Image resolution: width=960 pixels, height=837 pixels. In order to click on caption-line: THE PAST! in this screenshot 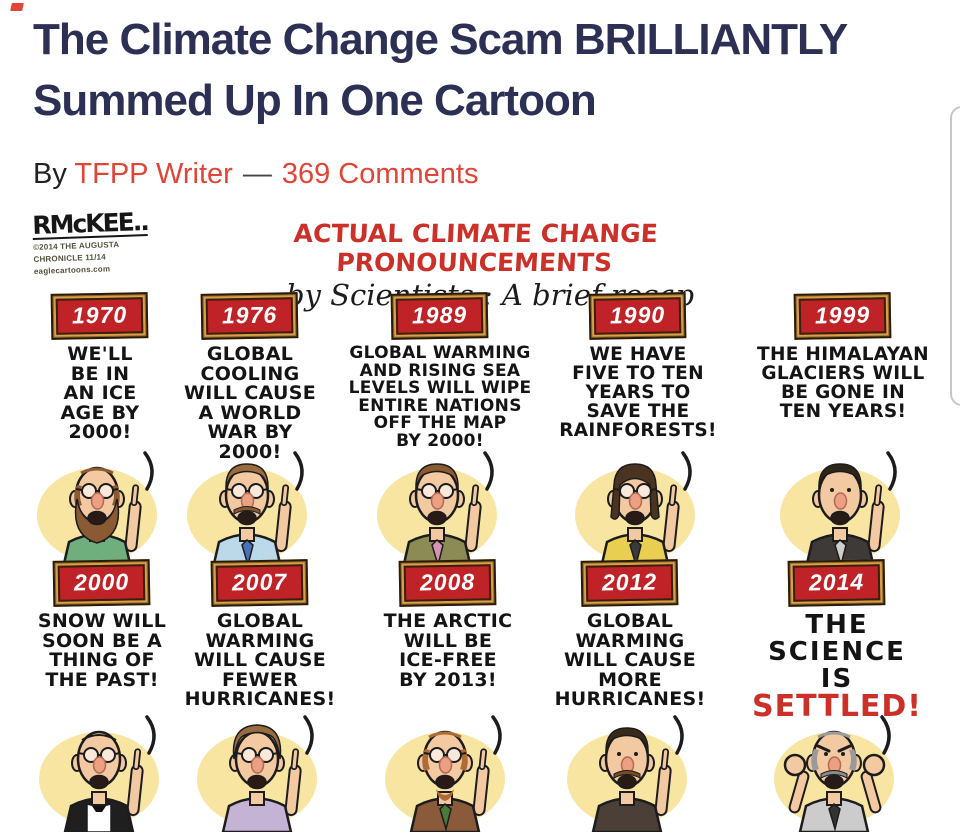, I will do `click(102, 679)`.